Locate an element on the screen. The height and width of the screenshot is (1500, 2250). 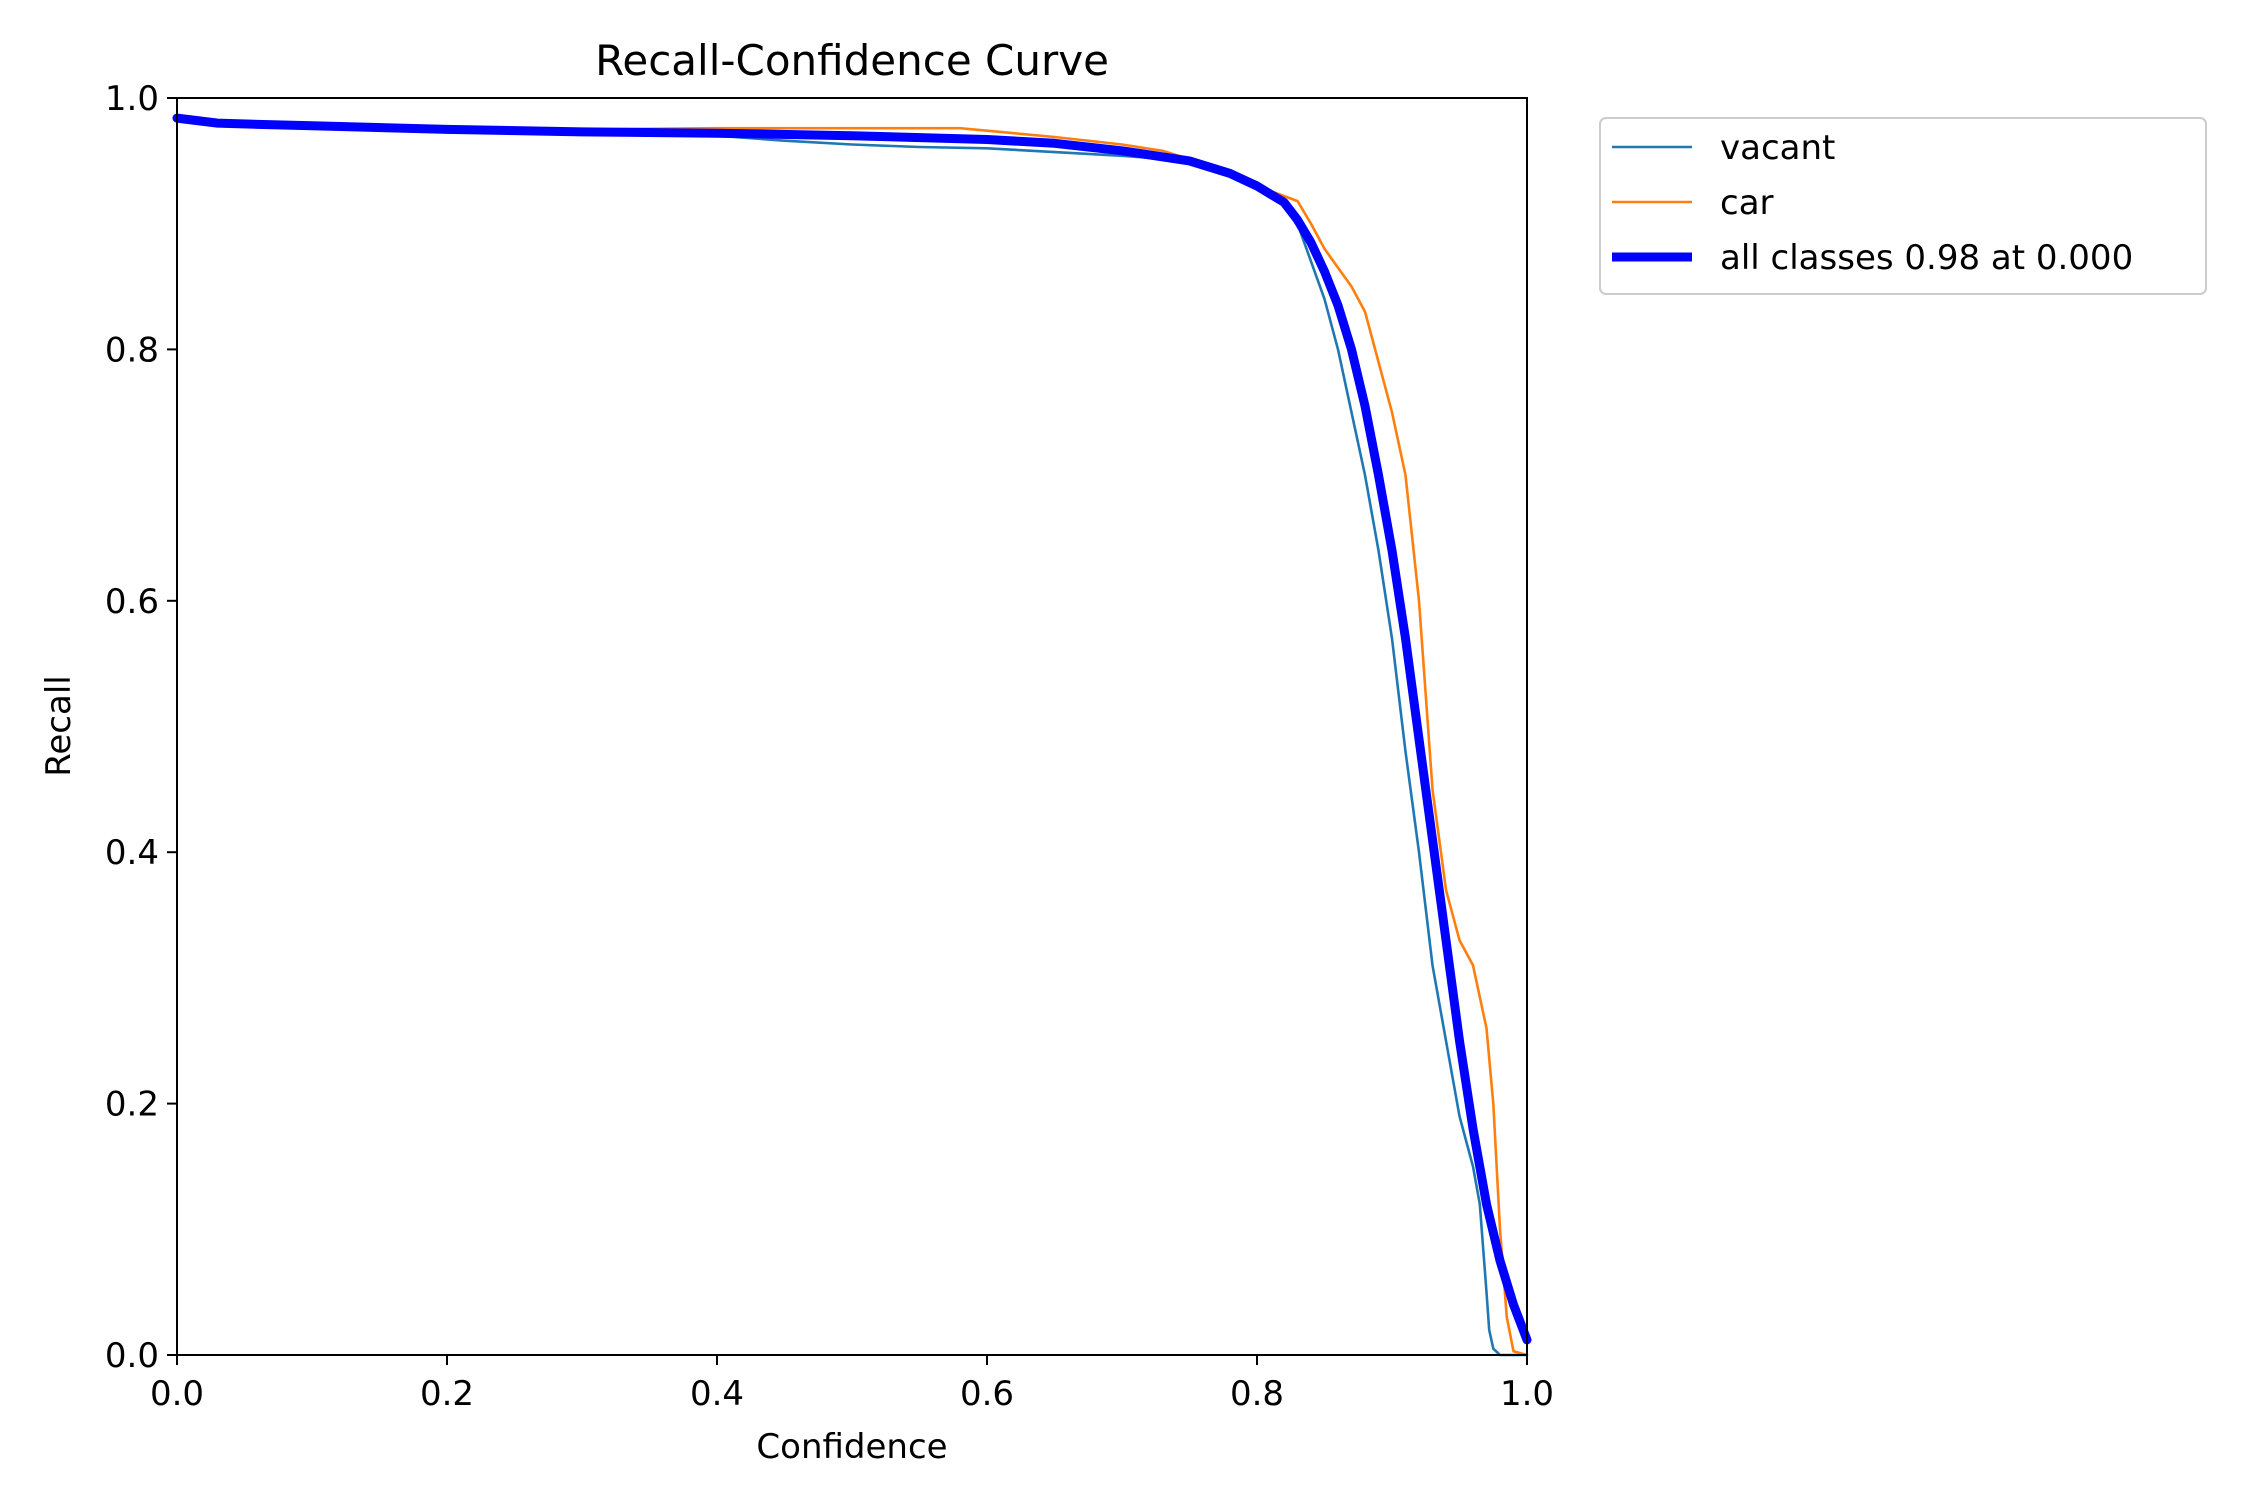
legend-label-0: vacant is located at coordinates (1777, 148).